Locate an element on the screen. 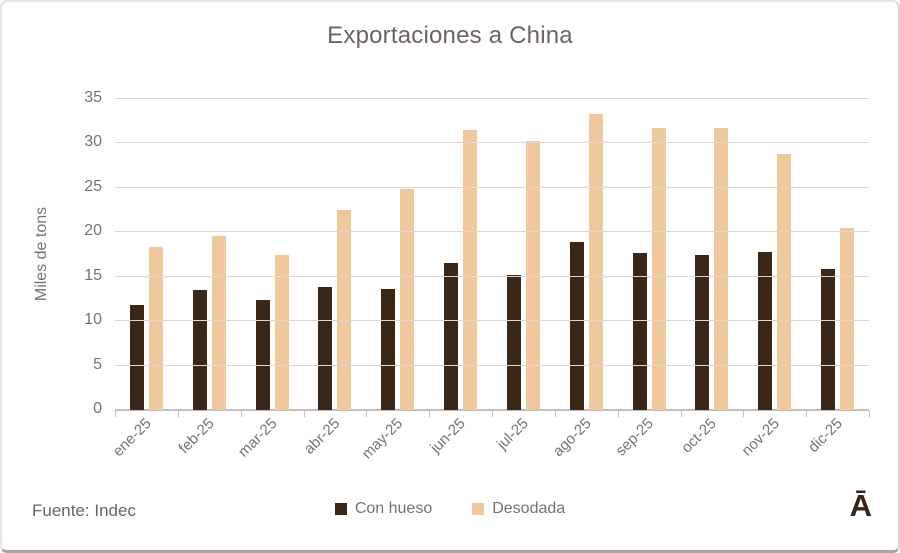 This screenshot has height=553, width=900. y-tick-label: 5 is located at coordinates (97, 364).